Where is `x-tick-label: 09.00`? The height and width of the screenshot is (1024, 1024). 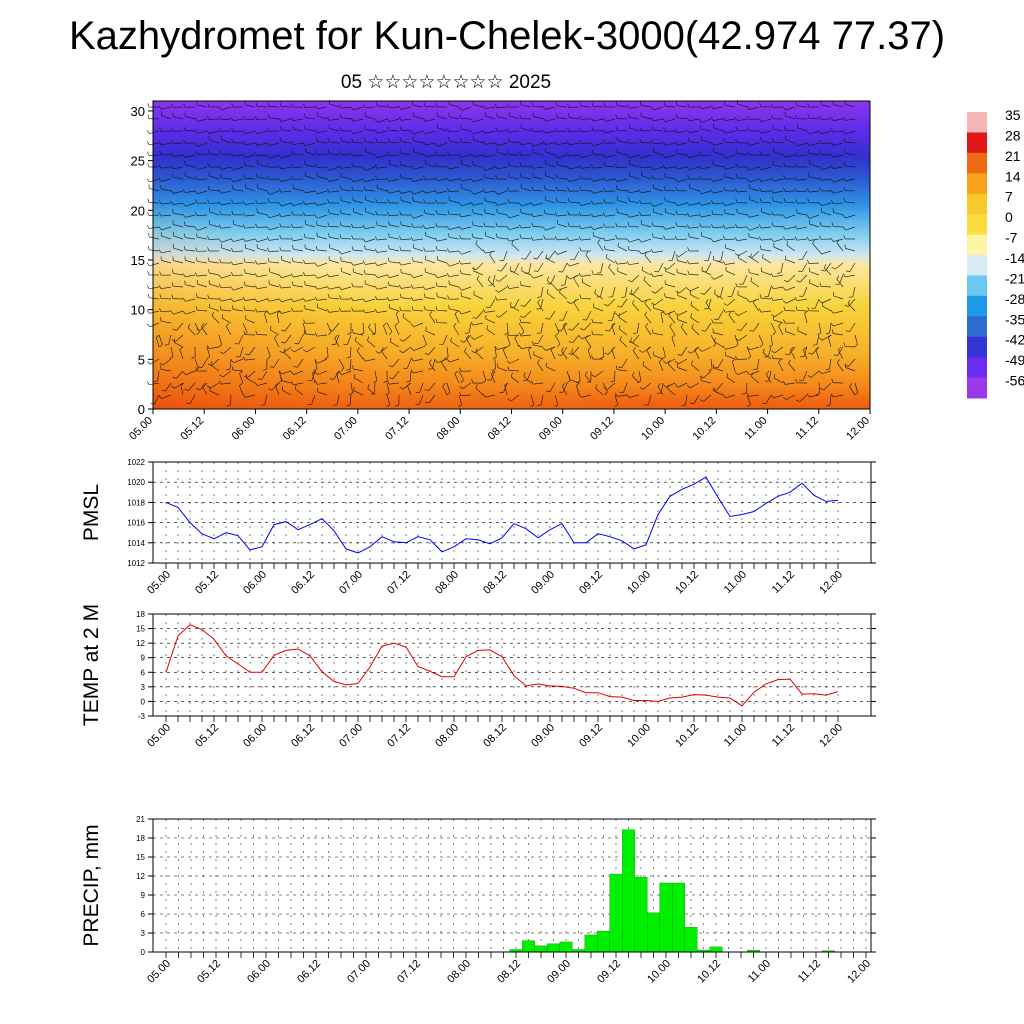 x-tick-label: 09.00 is located at coordinates (543, 583).